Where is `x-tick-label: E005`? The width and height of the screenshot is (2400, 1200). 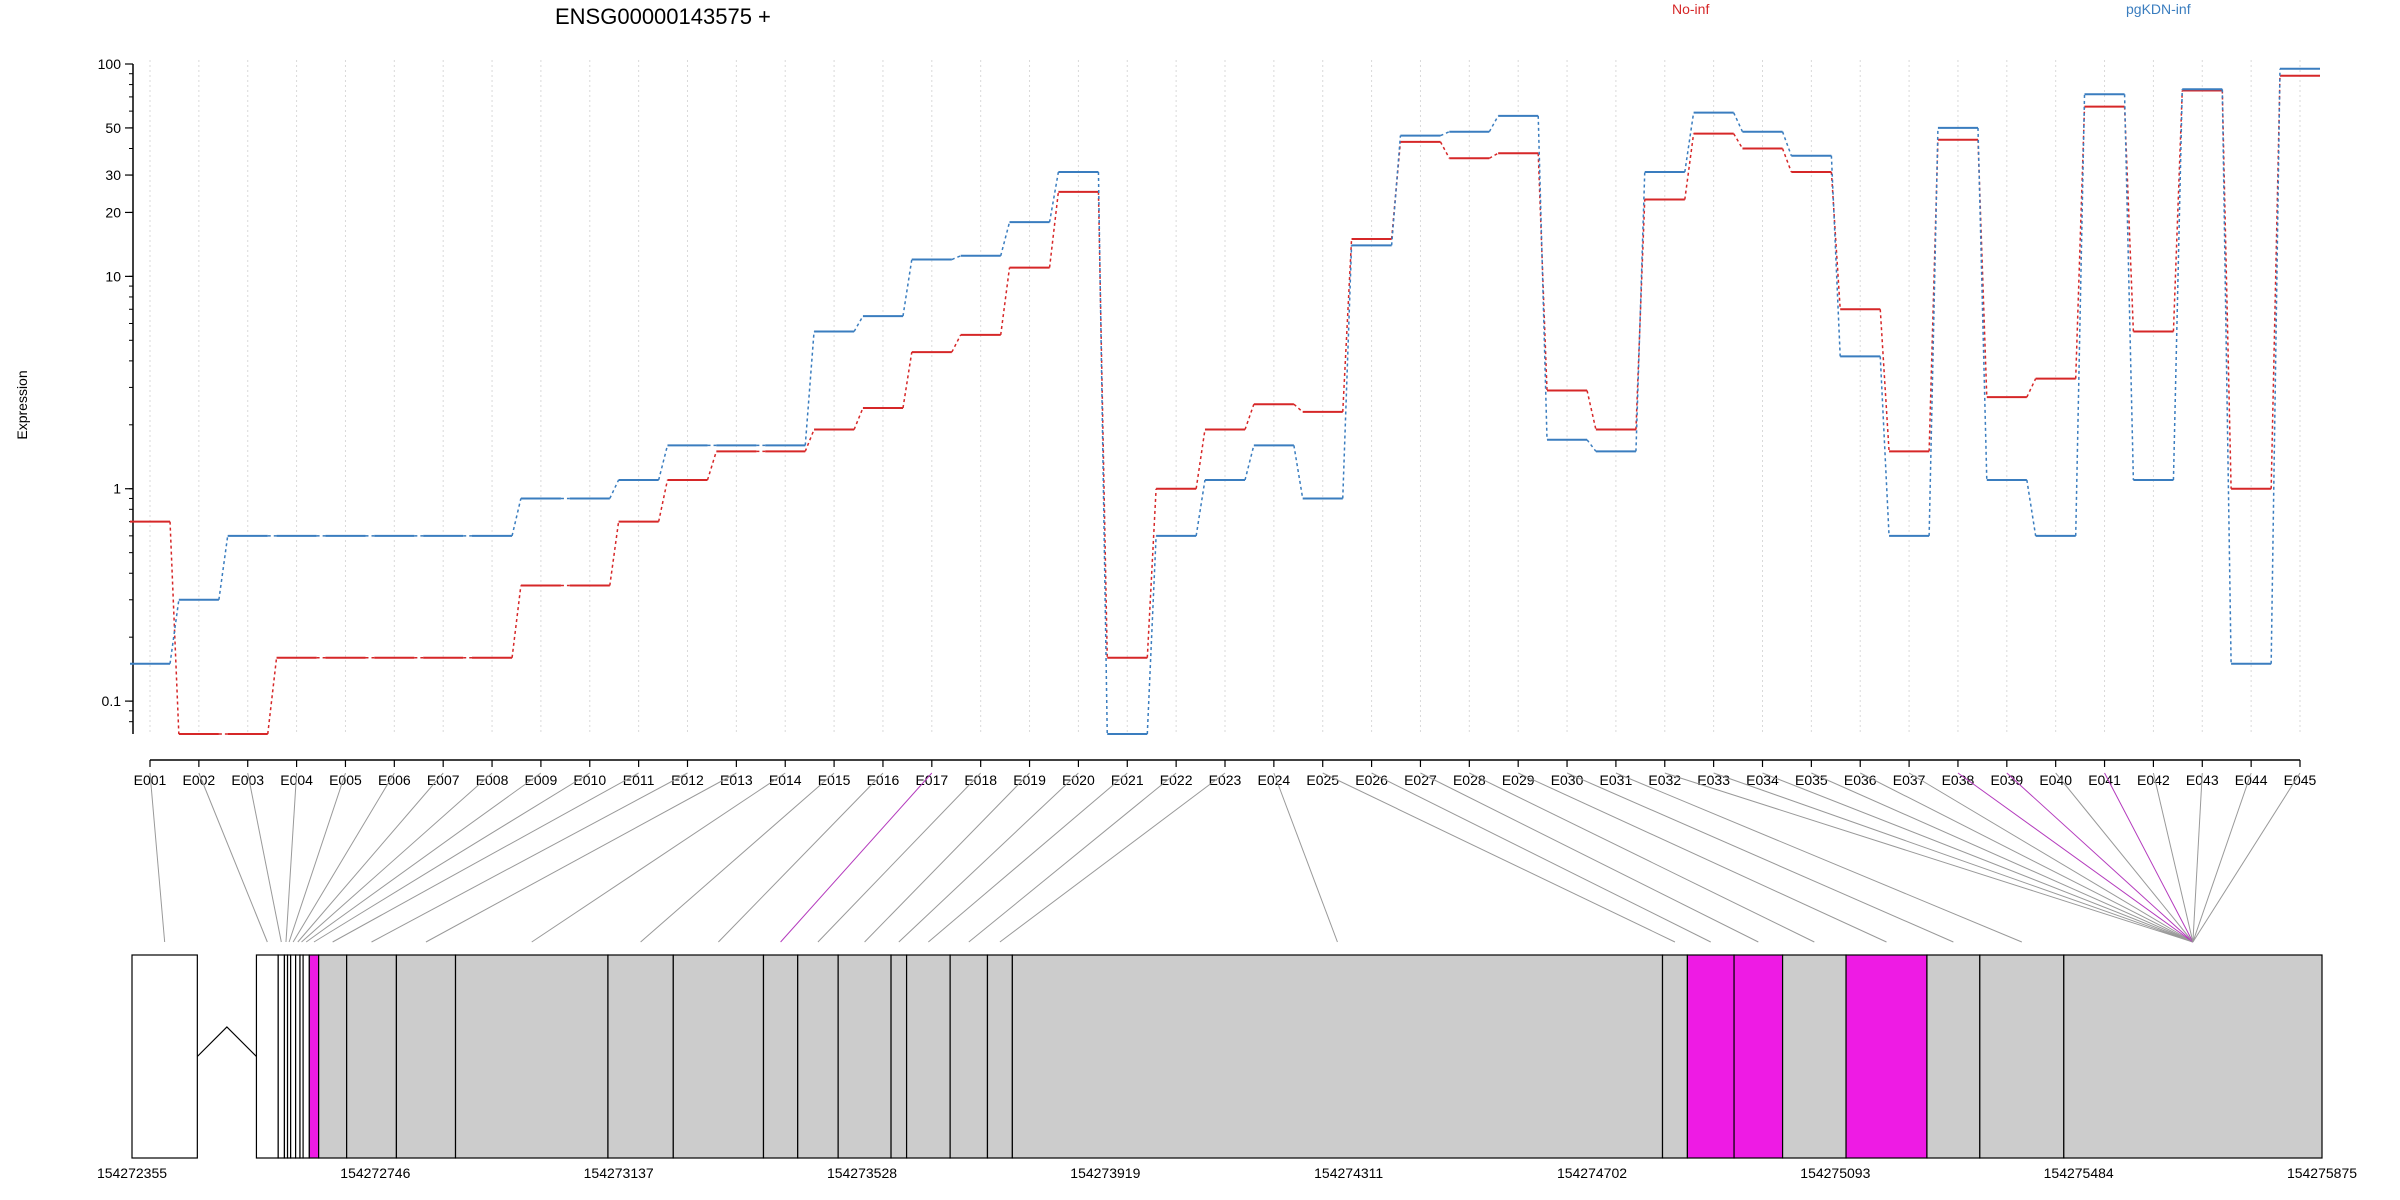 x-tick-label: E005 is located at coordinates (345, 780).